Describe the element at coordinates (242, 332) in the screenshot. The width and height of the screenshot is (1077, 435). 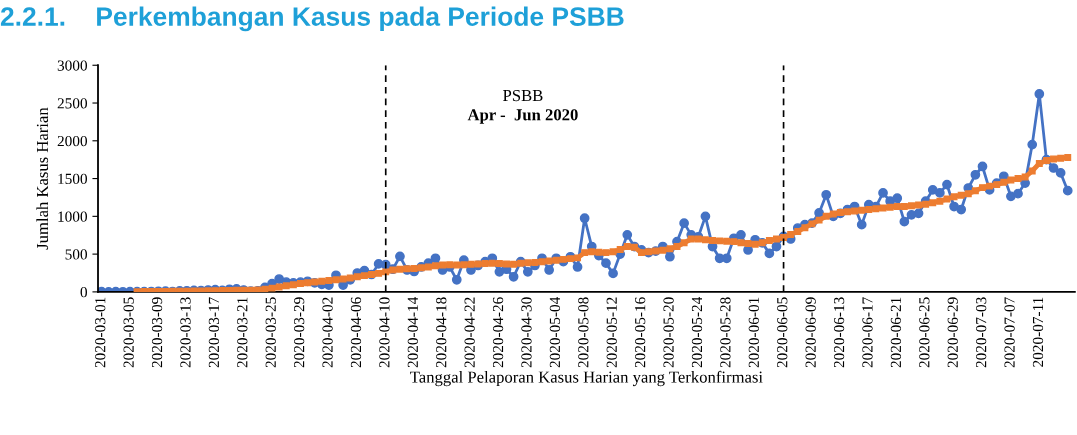
I see `x-tick-label: 2020-03-21` at that location.